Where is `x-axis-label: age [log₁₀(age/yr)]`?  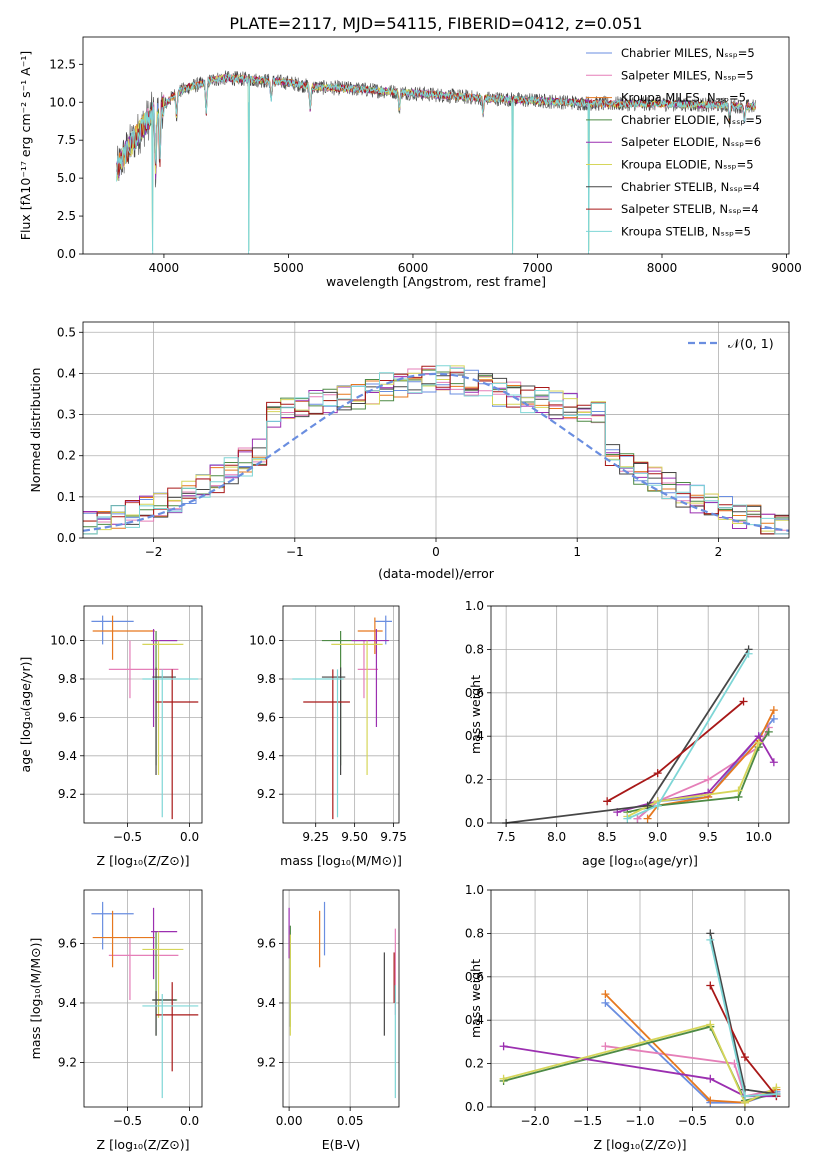 x-axis-label: age [log₁₀(age/yr)] is located at coordinates (640, 860).